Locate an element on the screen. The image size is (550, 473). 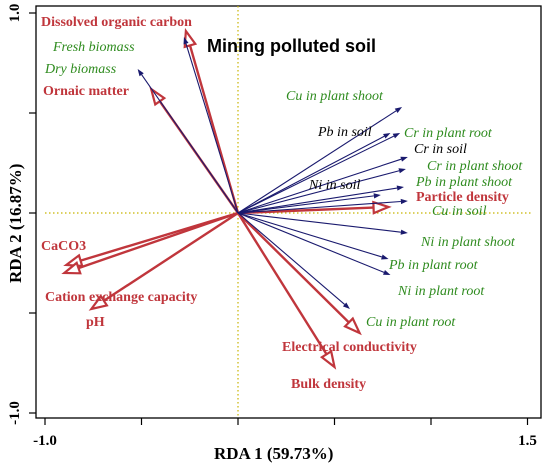
response-label-cr-in-soil: Cr in soil is located at coordinates (440, 149).